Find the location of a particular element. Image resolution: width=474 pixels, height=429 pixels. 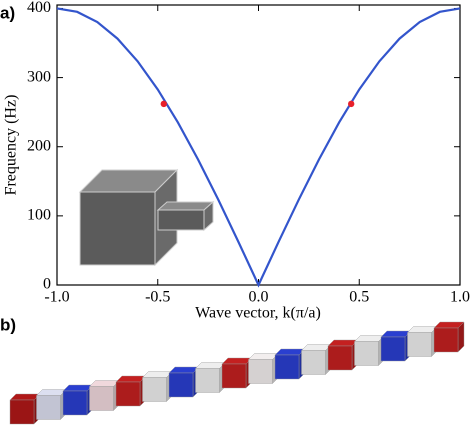

x-tick-label: 0.0 is located at coordinates (259, 297).